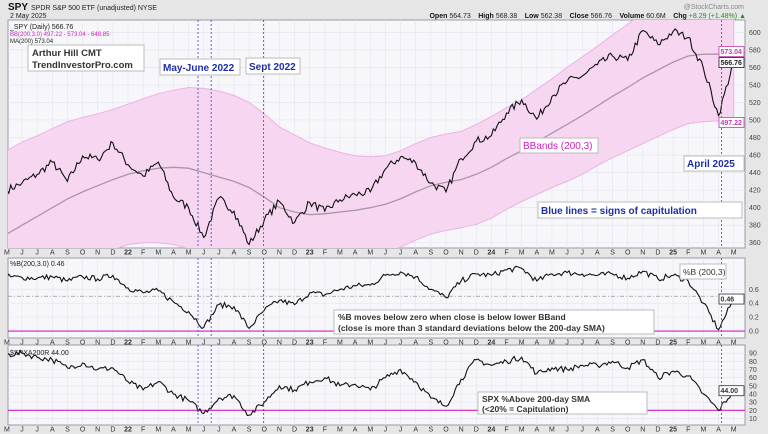 Image resolution: width=768 pixels, height=434 pixels. I want to click on y-tick-label: 520, so click(755, 103).